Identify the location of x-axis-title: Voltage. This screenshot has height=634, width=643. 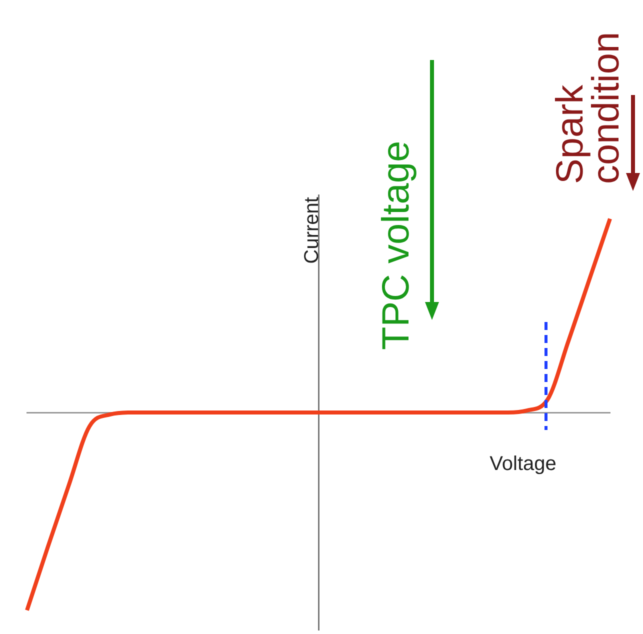
(523, 464).